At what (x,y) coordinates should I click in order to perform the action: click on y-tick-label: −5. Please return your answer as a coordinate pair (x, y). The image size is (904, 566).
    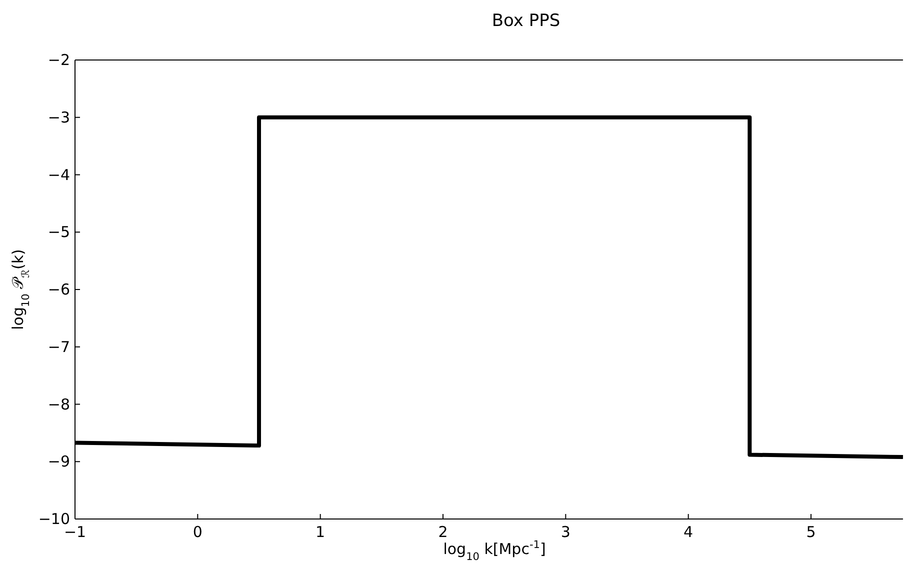
    Looking at the image, I should click on (59, 232).